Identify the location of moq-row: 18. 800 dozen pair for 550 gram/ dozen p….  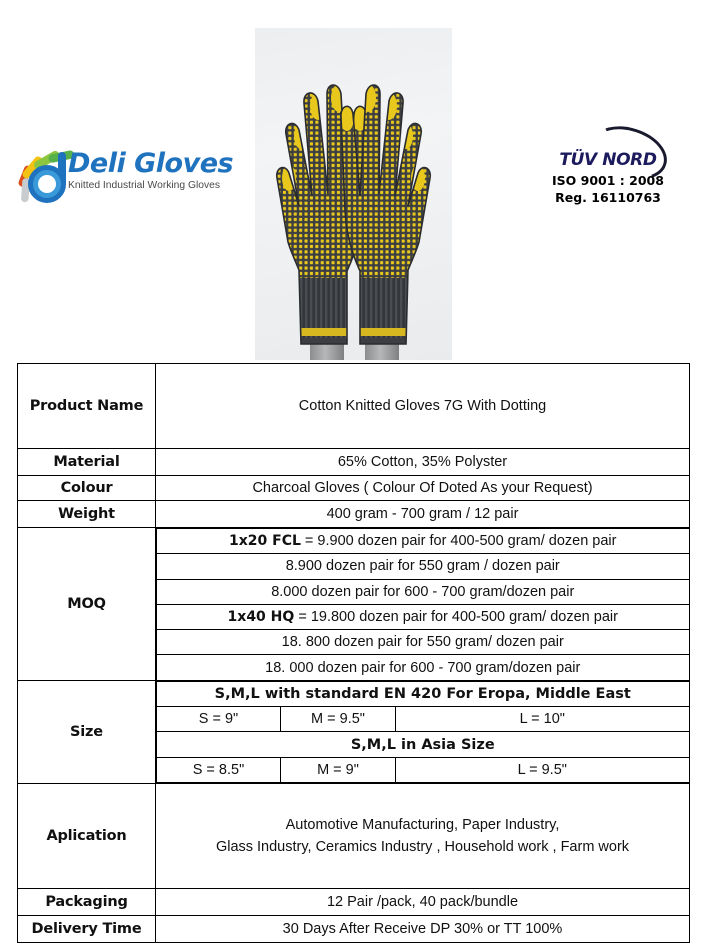
(423, 642).